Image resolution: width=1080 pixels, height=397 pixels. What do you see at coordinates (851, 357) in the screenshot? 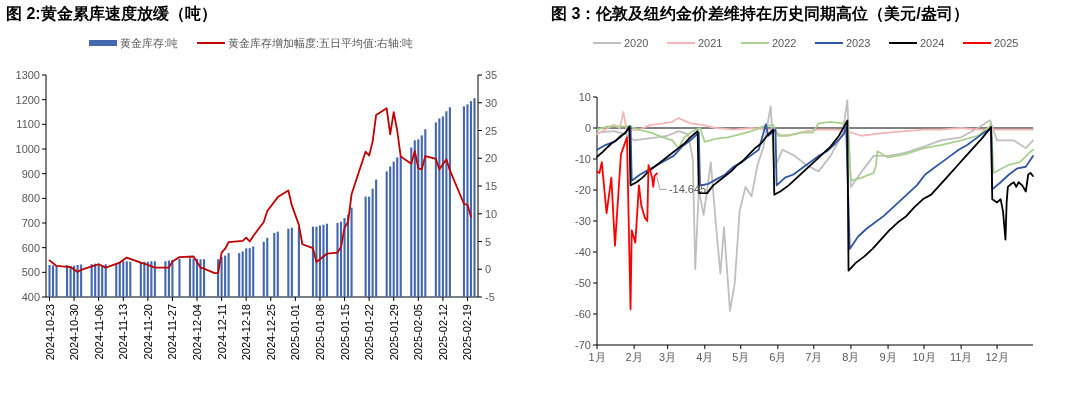
I see `x-tick-label: 8月` at bounding box center [851, 357].